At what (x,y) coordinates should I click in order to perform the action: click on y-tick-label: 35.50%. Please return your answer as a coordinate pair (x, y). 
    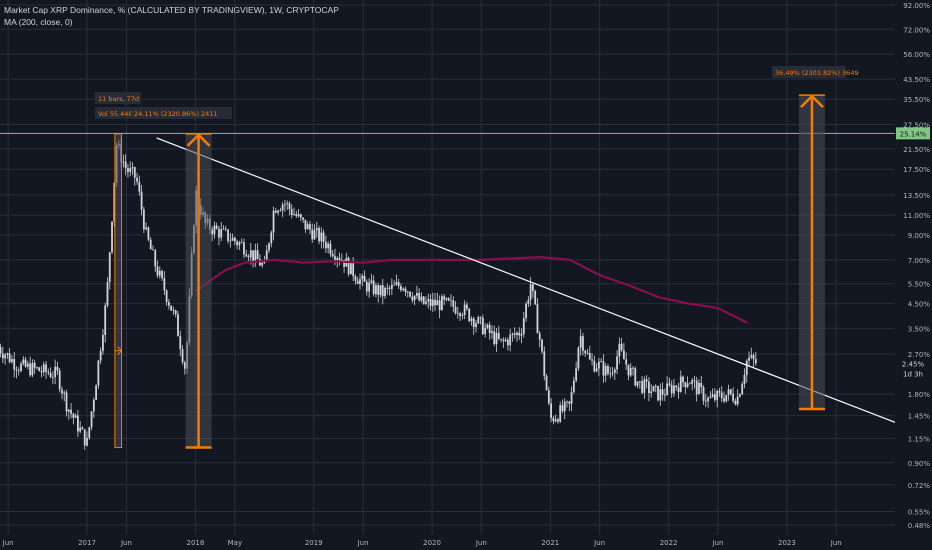
    Looking at the image, I should click on (916, 100).